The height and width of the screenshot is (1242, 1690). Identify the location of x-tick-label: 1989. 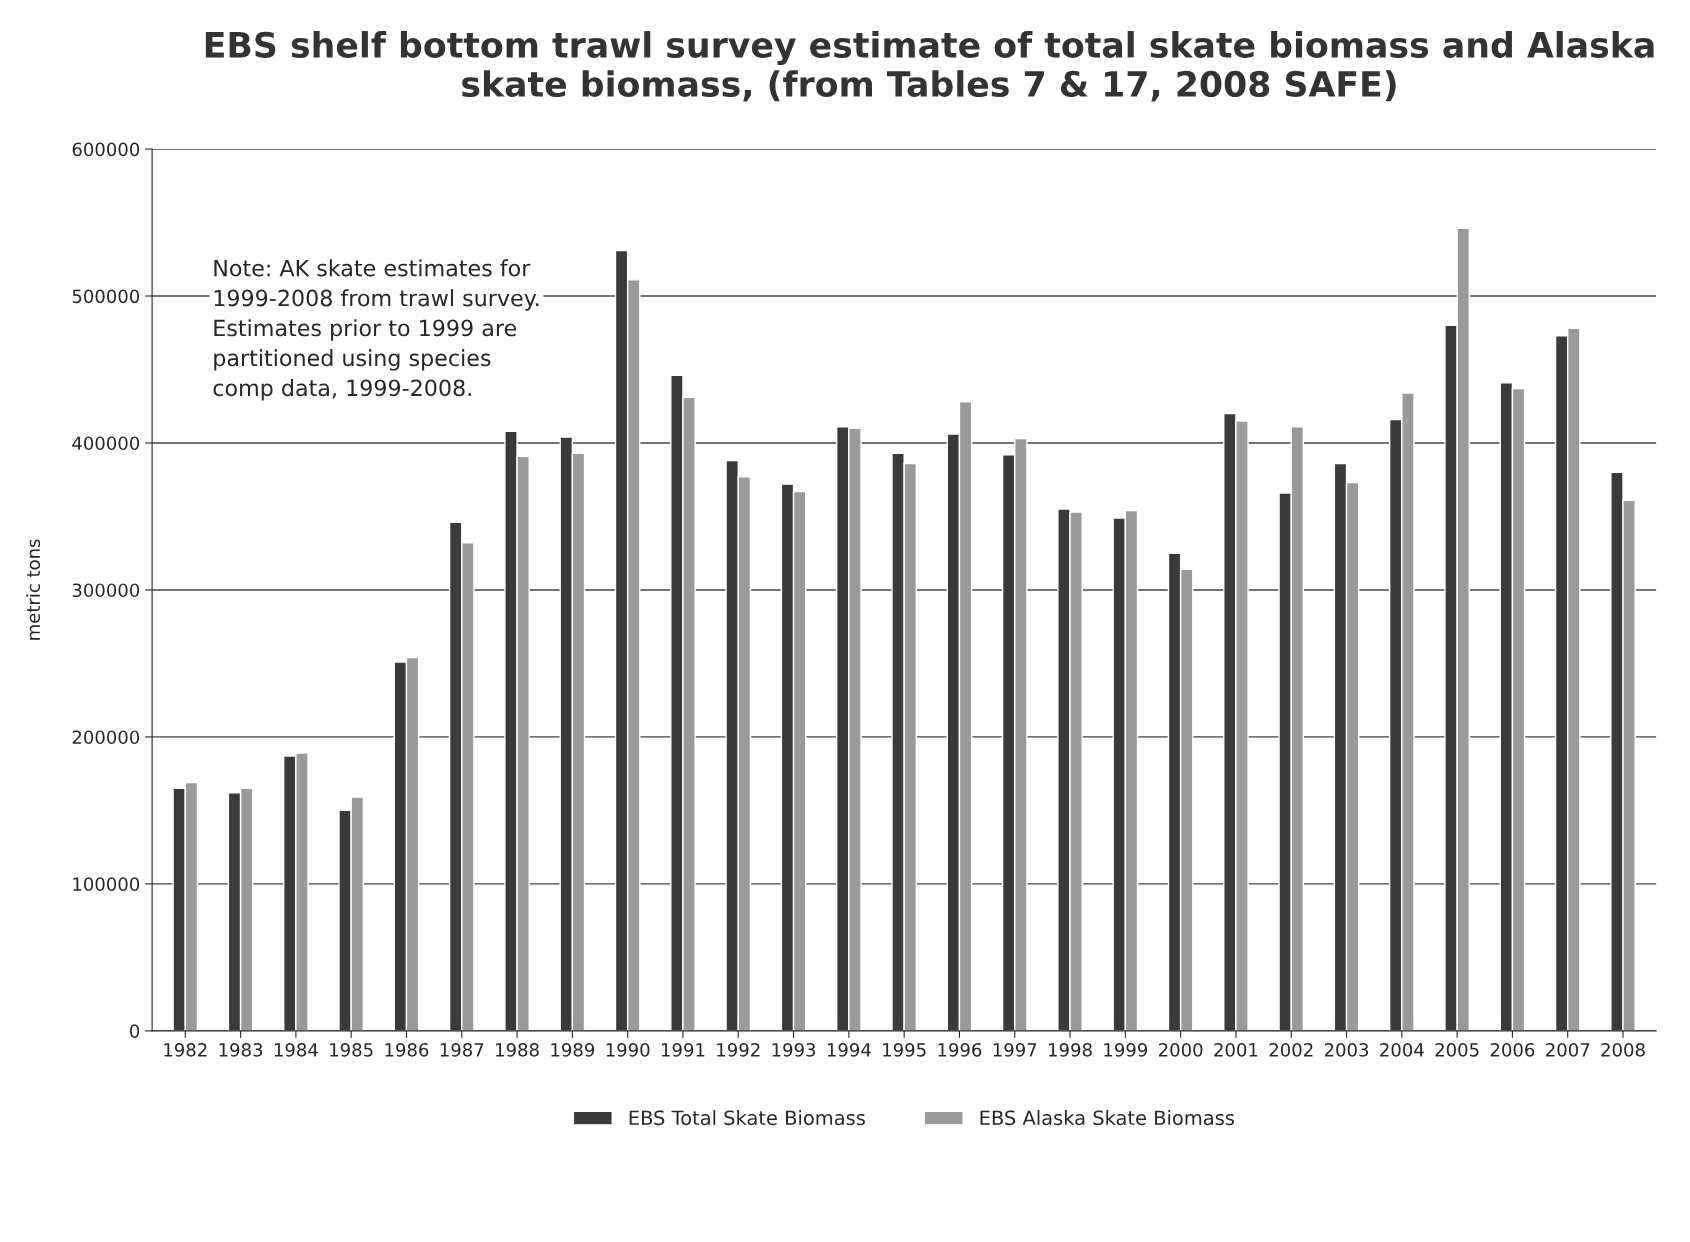
(573, 1049).